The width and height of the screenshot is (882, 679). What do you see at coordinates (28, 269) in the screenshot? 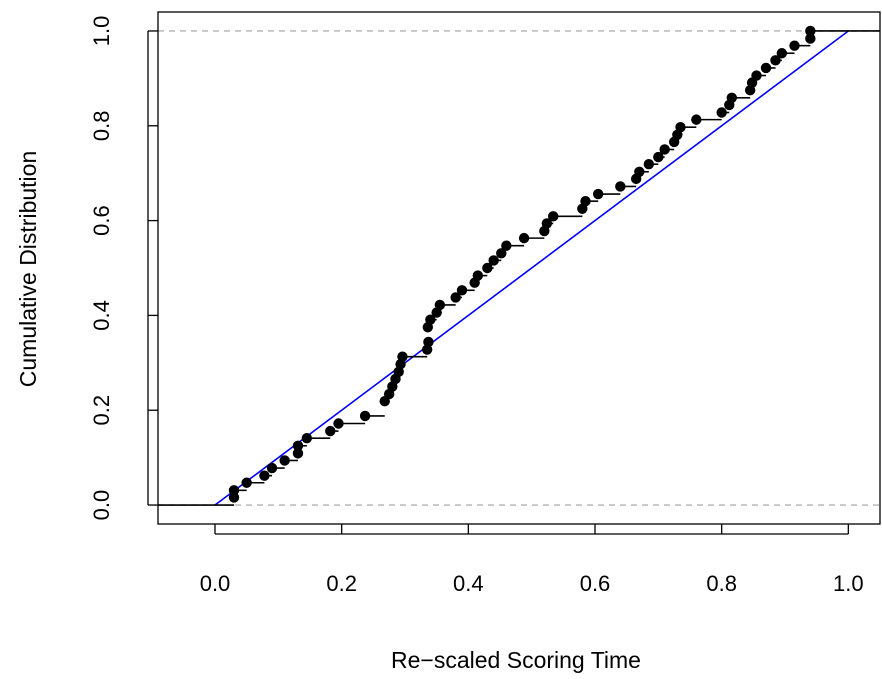
I see `y-axis-title: Cumulative Distribution` at bounding box center [28, 269].